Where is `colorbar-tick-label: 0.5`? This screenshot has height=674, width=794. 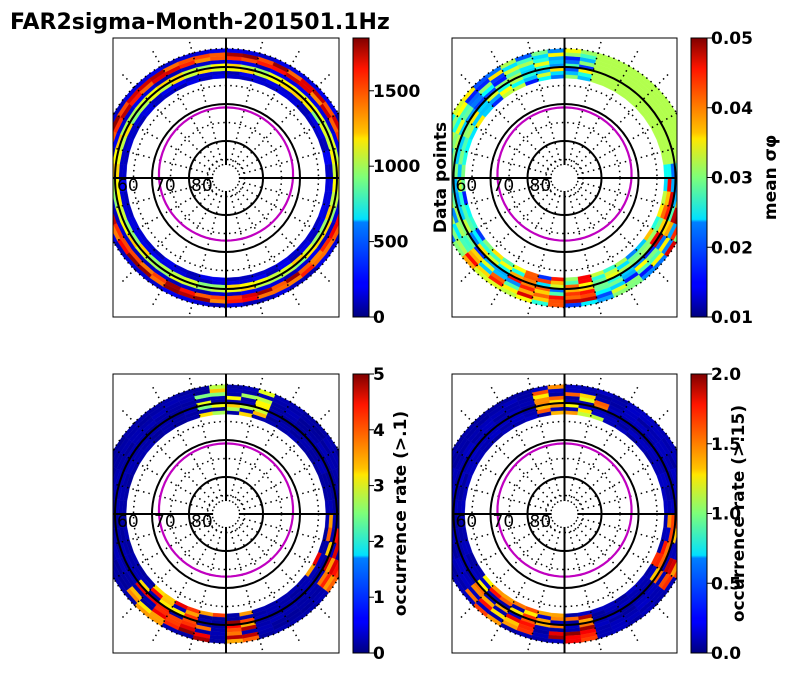 colorbar-tick-label: 0.5 is located at coordinates (726, 584).